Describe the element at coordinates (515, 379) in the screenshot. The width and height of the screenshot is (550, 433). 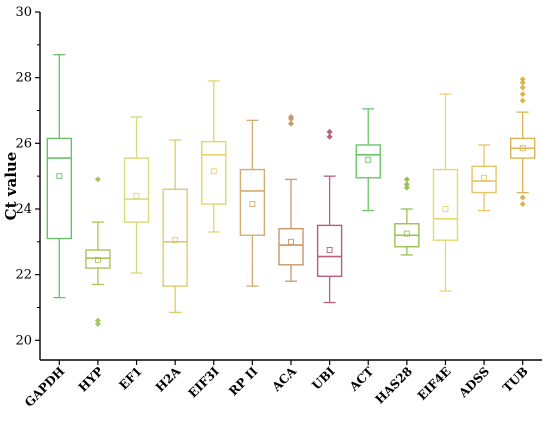
I see `category-label-tub: TUB` at that location.